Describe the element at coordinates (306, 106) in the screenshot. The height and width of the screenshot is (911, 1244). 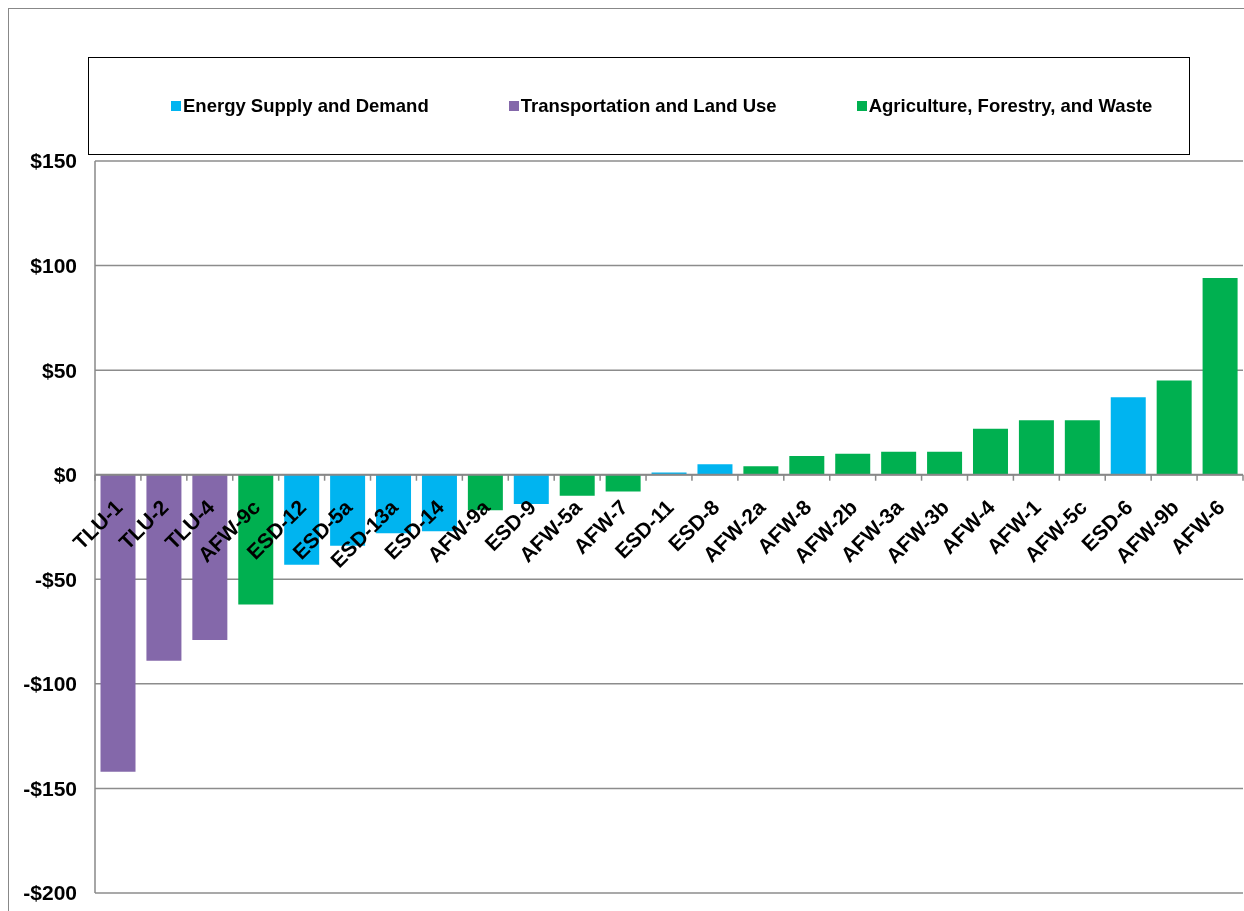
I see `legend-label: Energy Supply and Demand` at that location.